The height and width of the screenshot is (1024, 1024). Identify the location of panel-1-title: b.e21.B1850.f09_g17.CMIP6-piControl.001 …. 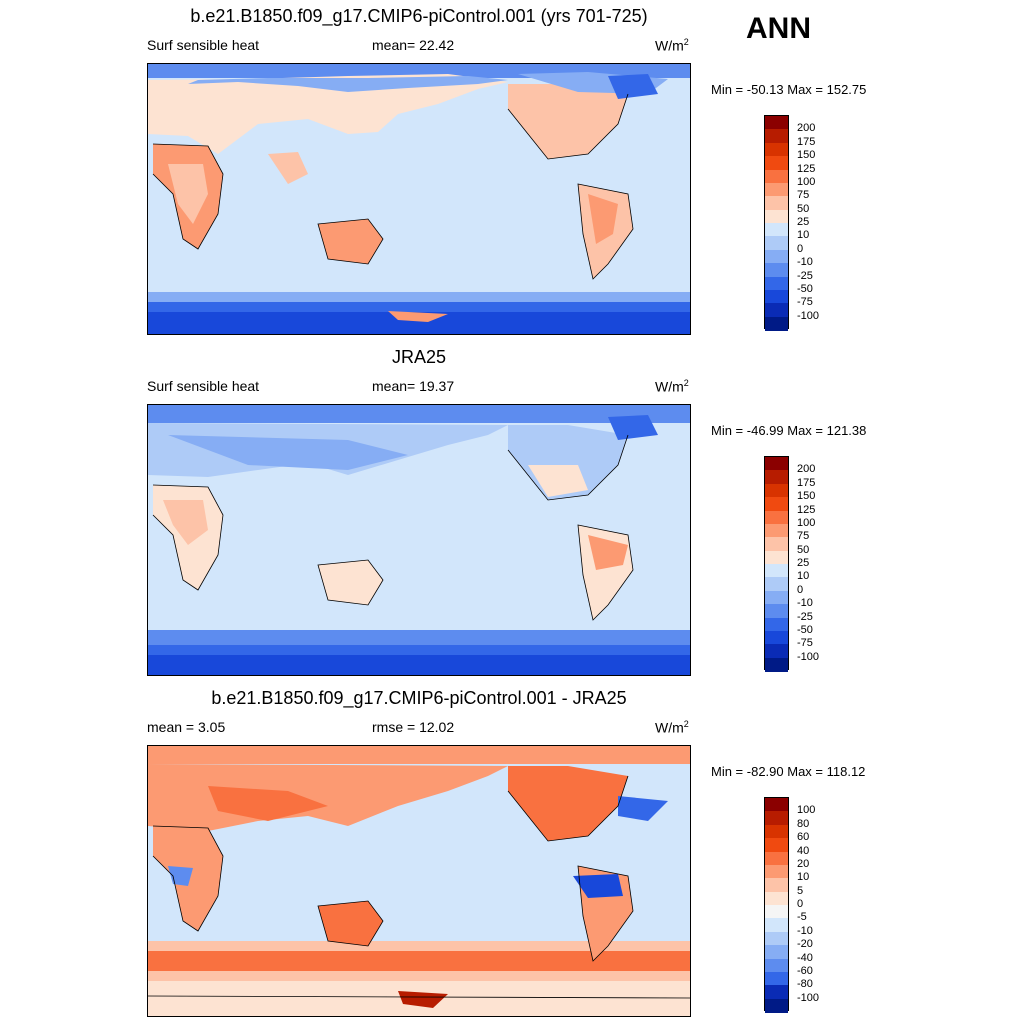
(419, 16).